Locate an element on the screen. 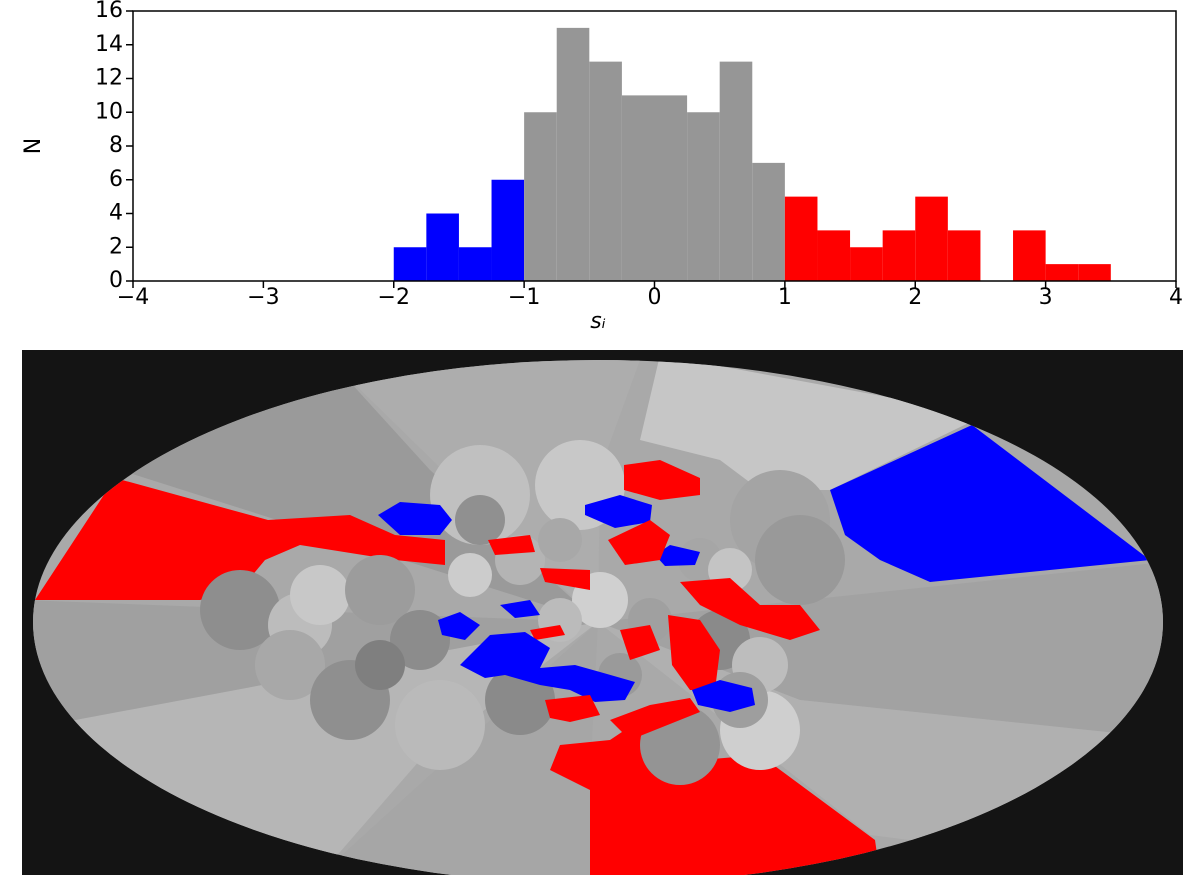 The image size is (1200, 889). x-tick-label: 2 is located at coordinates (915, 297).